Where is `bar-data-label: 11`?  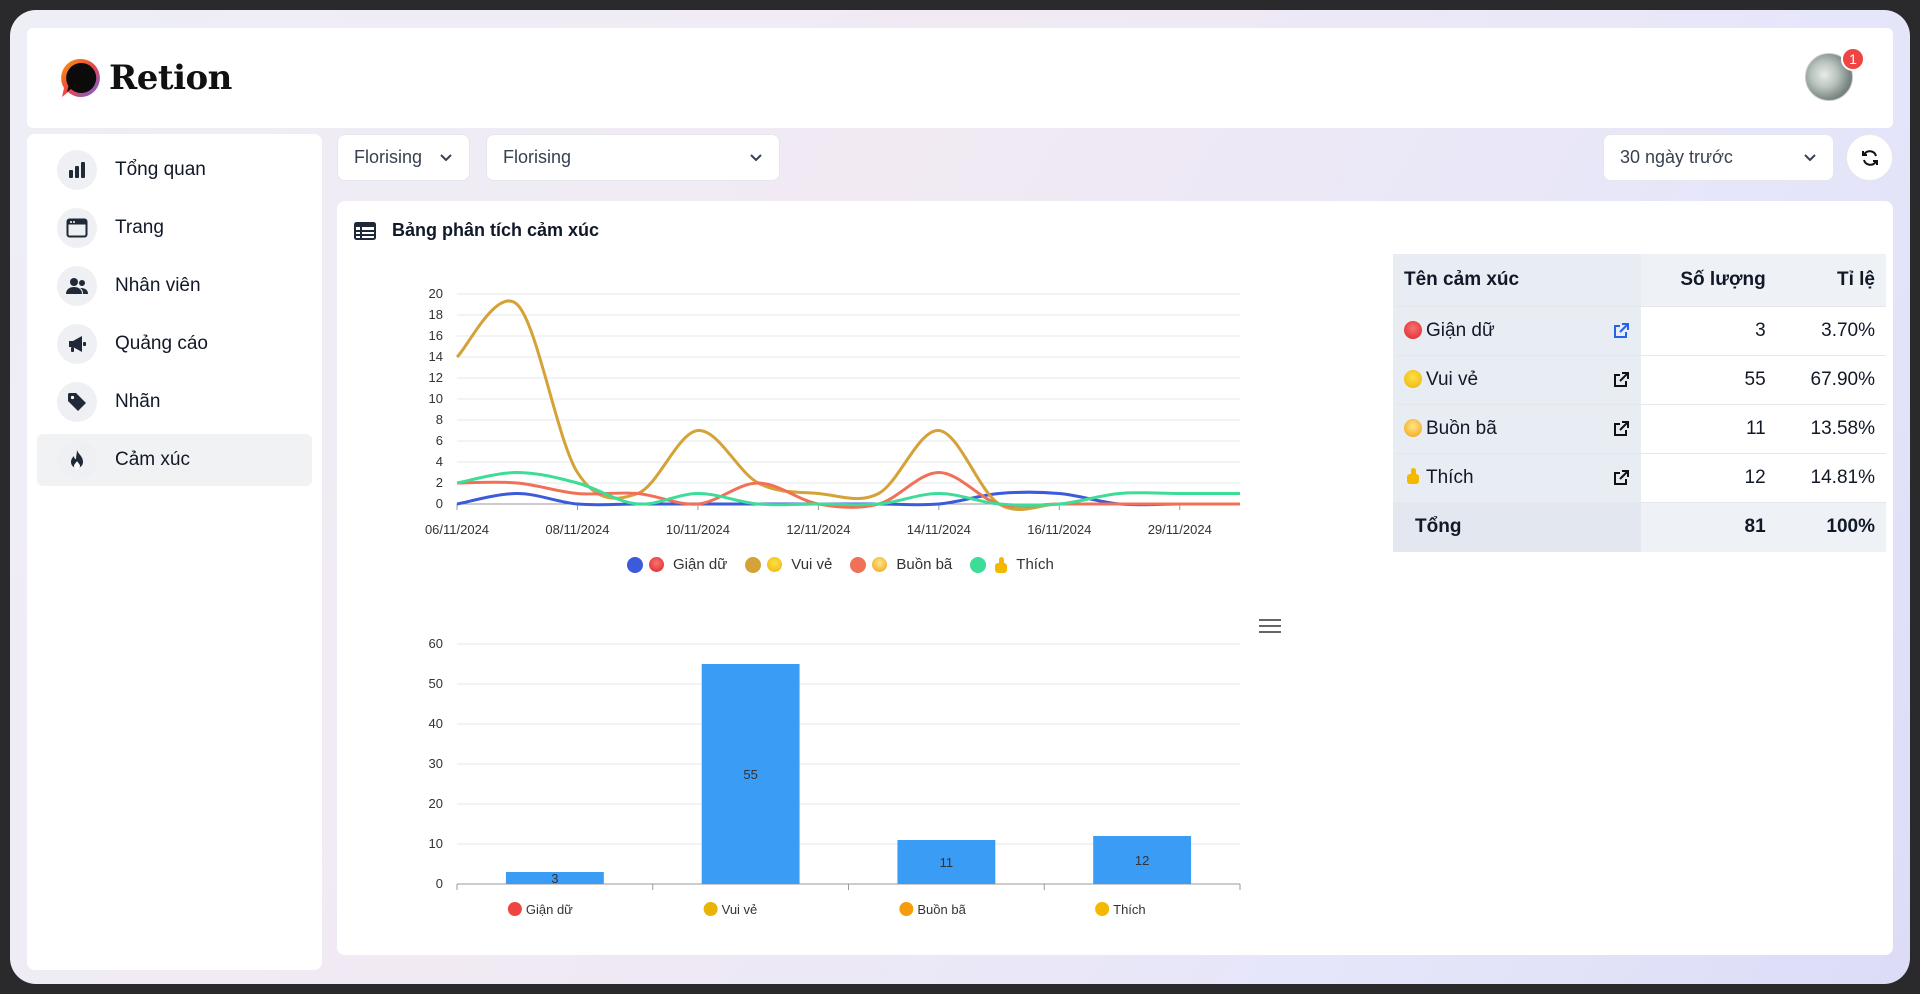
bar-data-label: 11 is located at coordinates (947, 862).